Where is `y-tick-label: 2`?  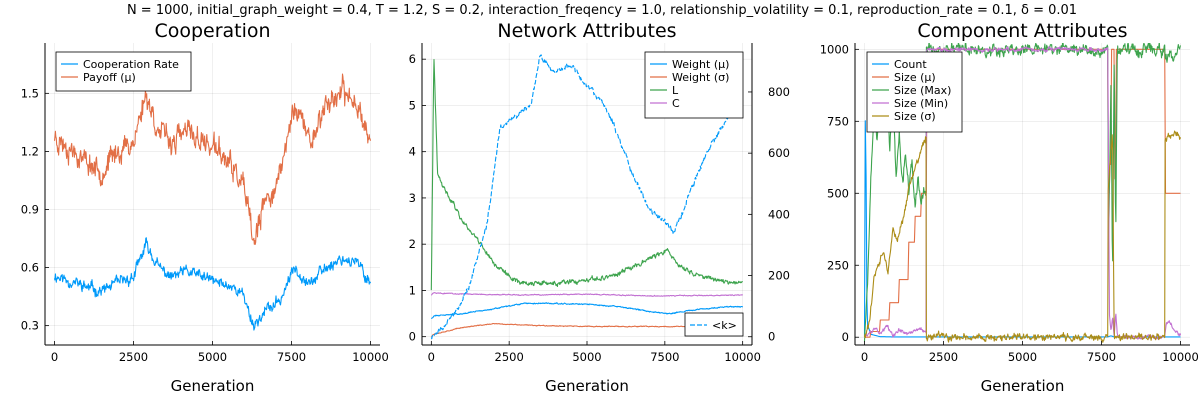 y-tick-label: 2 is located at coordinates (412, 244).